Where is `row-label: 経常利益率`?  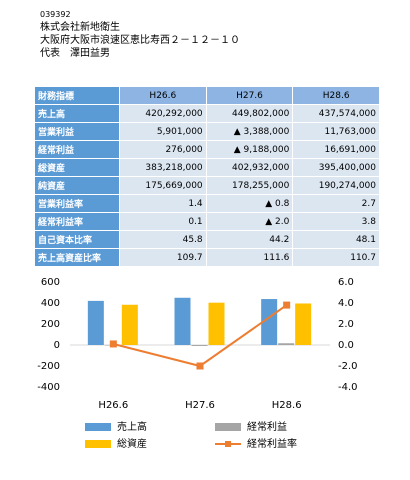
row-label: 経常利益率 is located at coordinates (77, 221).